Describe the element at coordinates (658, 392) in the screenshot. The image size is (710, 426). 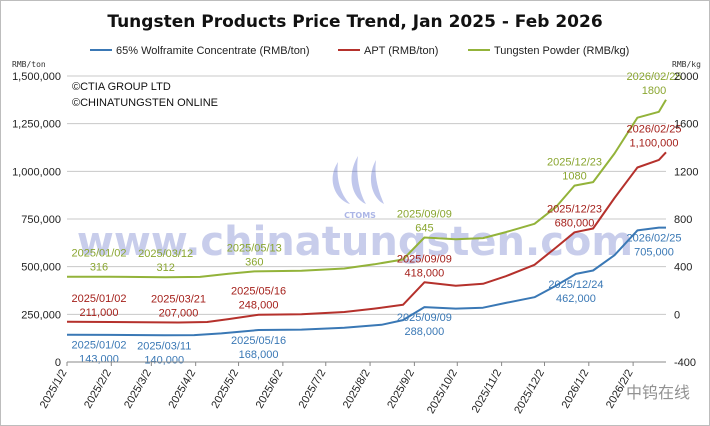
I see `watermark-wechat: 中钨在线` at that location.